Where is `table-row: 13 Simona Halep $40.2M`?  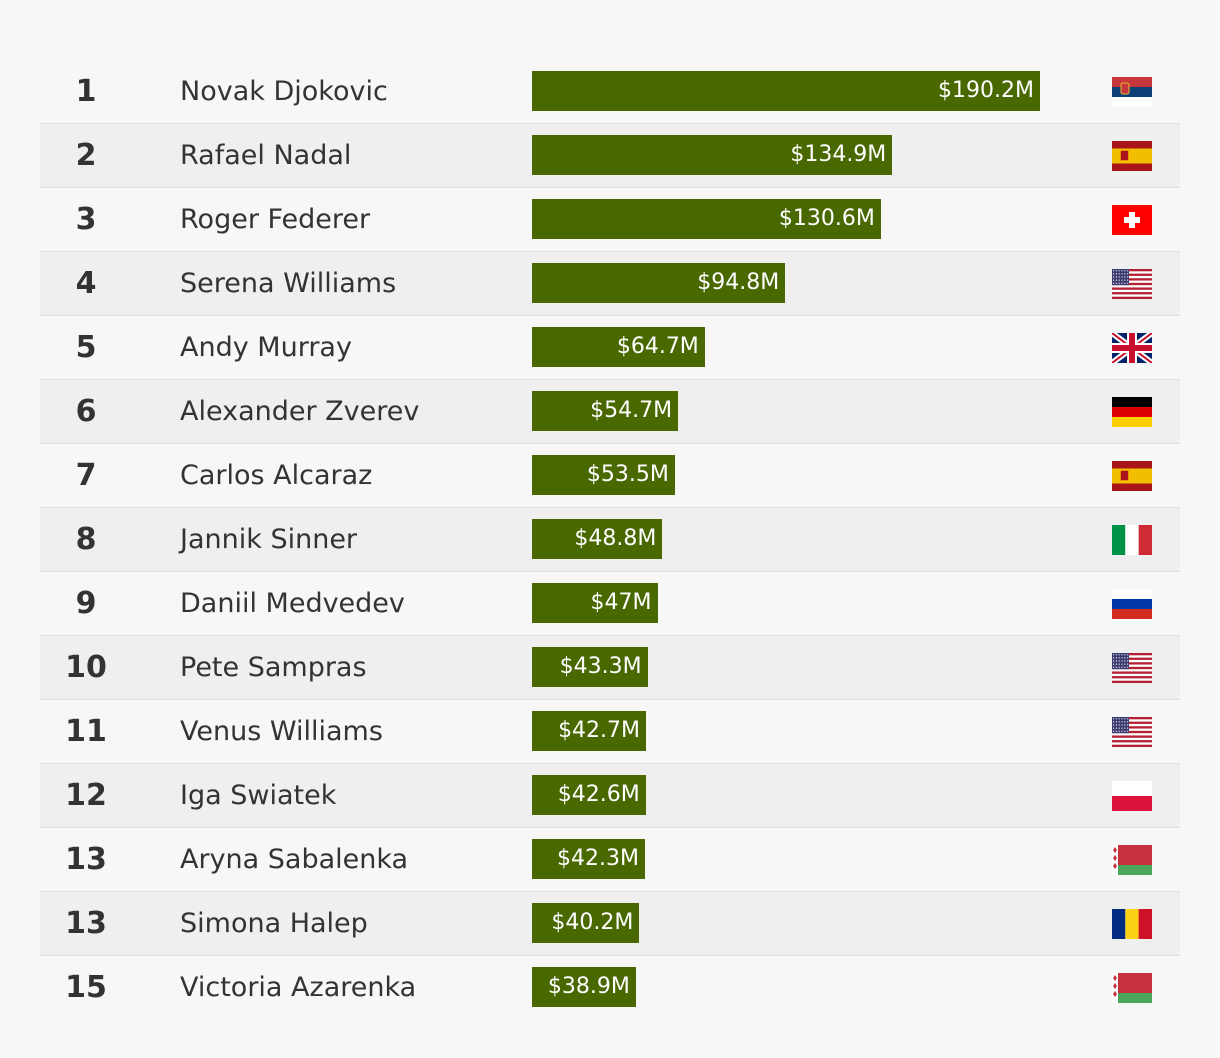 table-row: 13 Simona Halep $40.2M is located at coordinates (610, 924).